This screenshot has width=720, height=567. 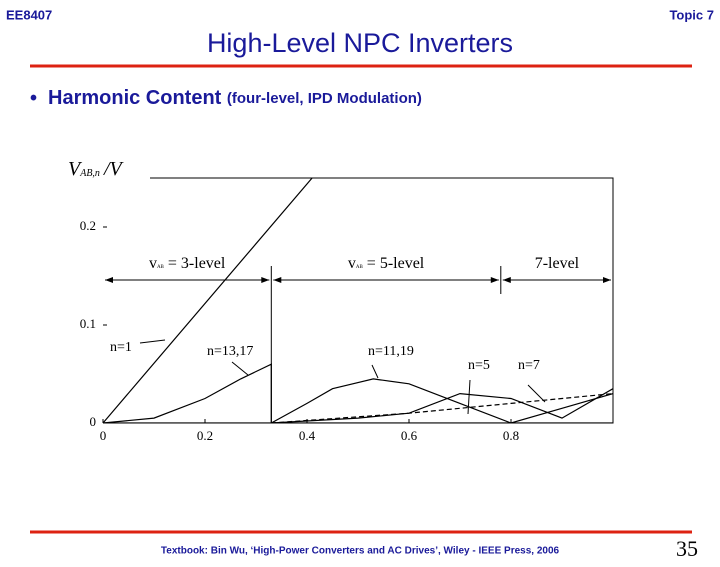 I want to click on region-label: 7-level, so click(x=557, y=263).